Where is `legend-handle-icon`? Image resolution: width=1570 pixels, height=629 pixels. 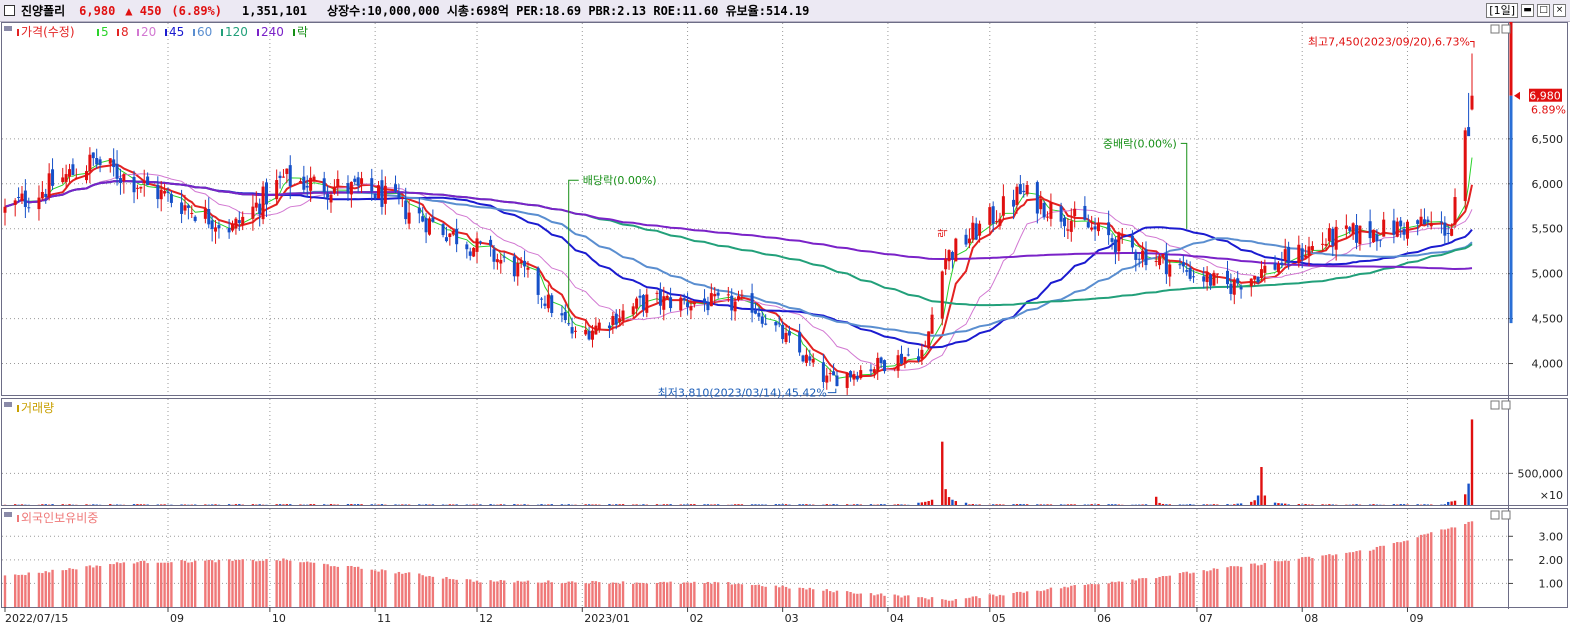
legend-handle-icon is located at coordinates (8, 404).